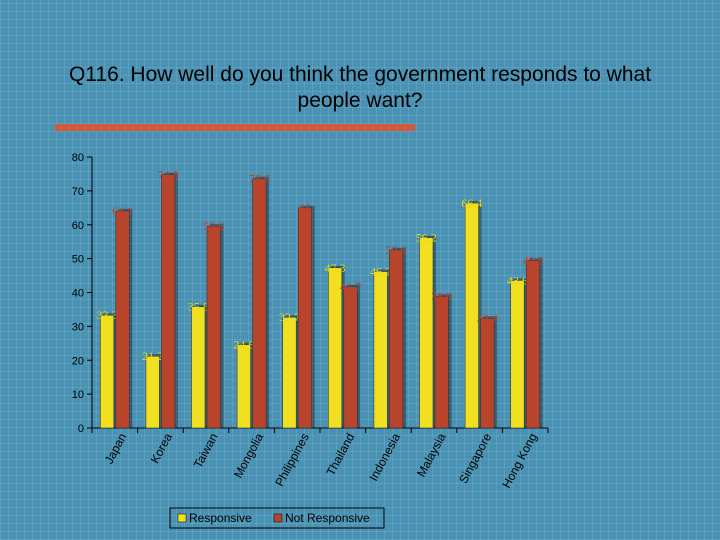  I want to click on y-tick-label: 30, so click(78, 327).